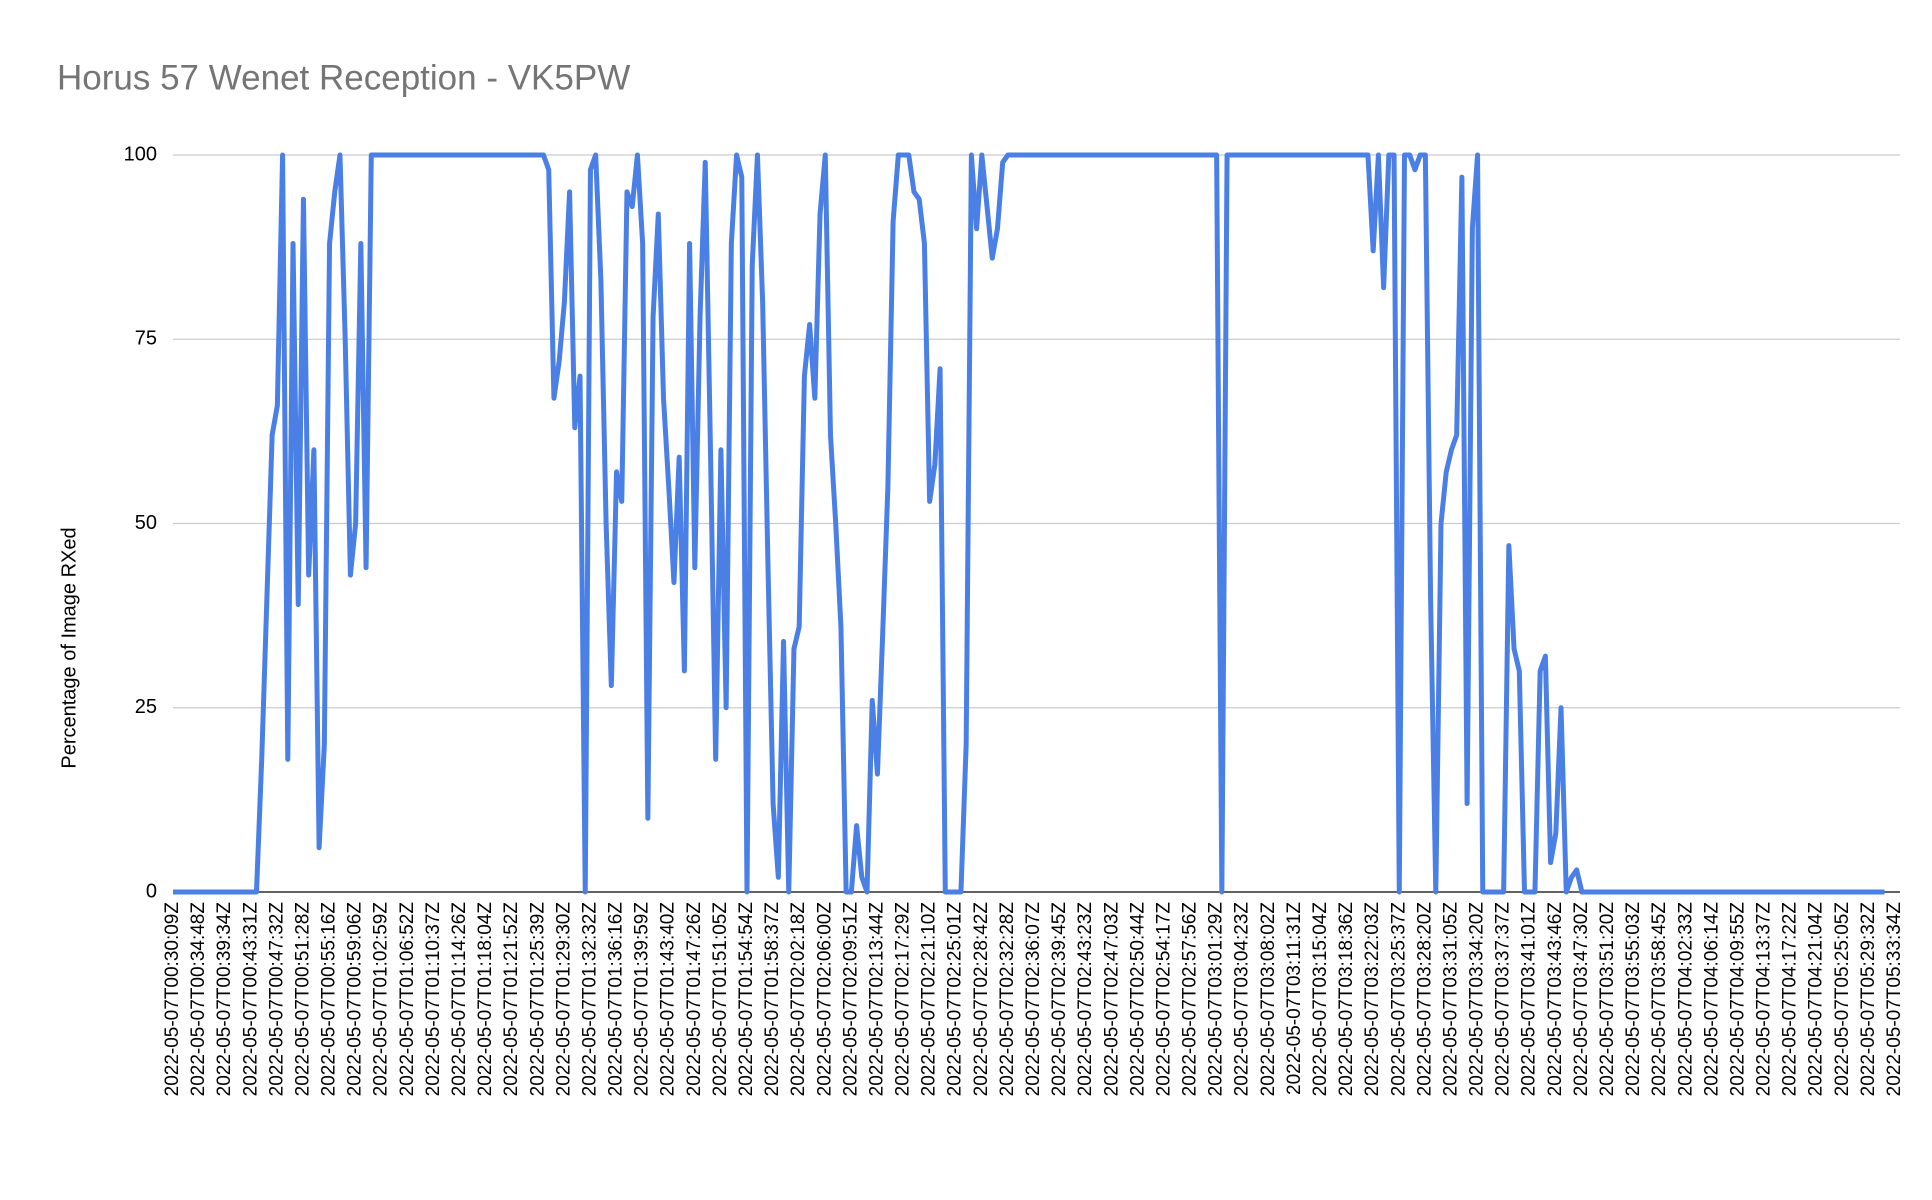  I want to click on x-tick-label: 2022-05-07T01:10:37Z, so click(433, 999).